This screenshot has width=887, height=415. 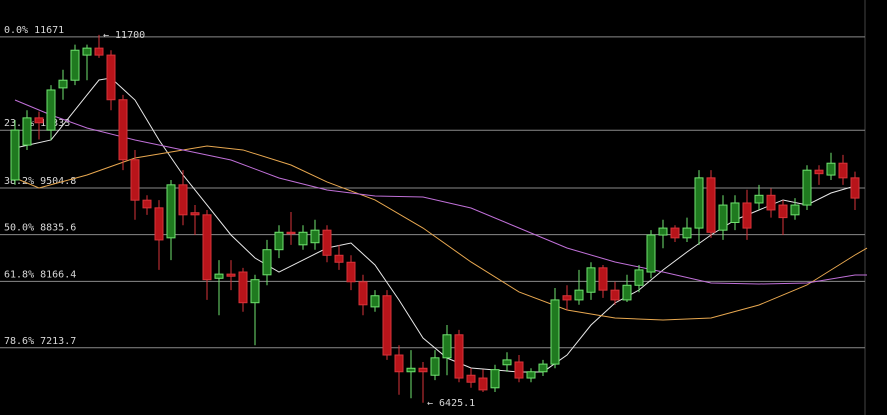 I want to click on fib-label: 38.2% 9504.8, so click(x=40, y=181).